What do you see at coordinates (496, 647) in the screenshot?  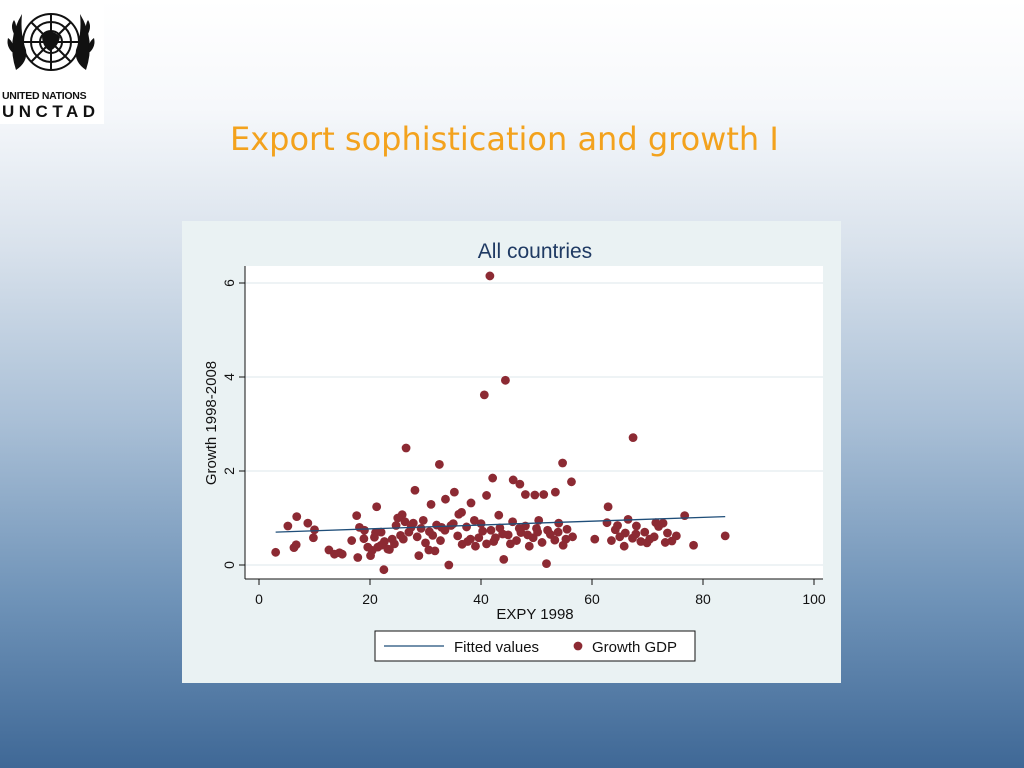 I see `legend-fitted-label: Fitted values` at bounding box center [496, 647].